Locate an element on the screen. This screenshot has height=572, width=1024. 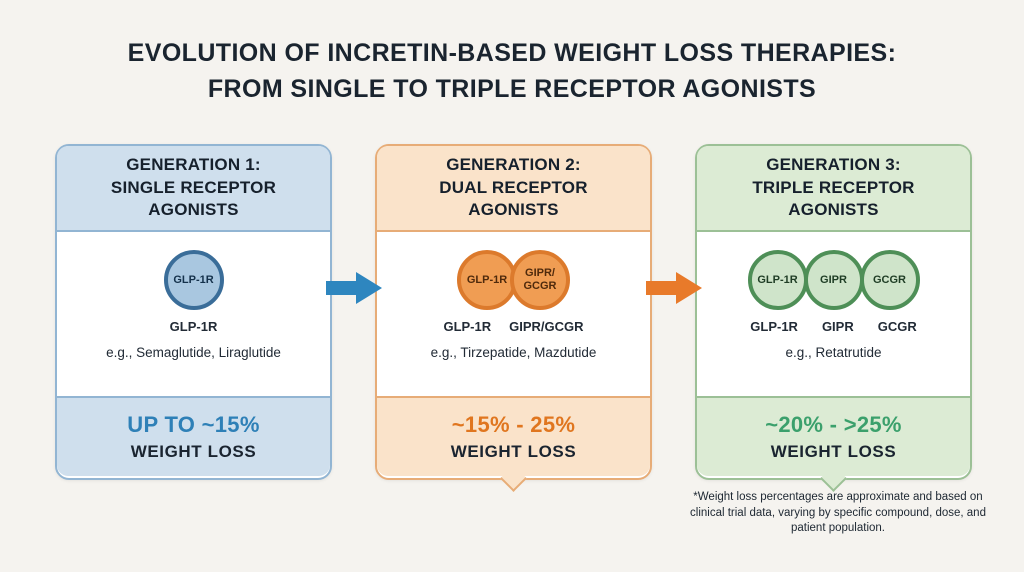
generation-2-example-drugs: e.g., Tirzepatide, Mazdutide is located at coordinates (513, 352).